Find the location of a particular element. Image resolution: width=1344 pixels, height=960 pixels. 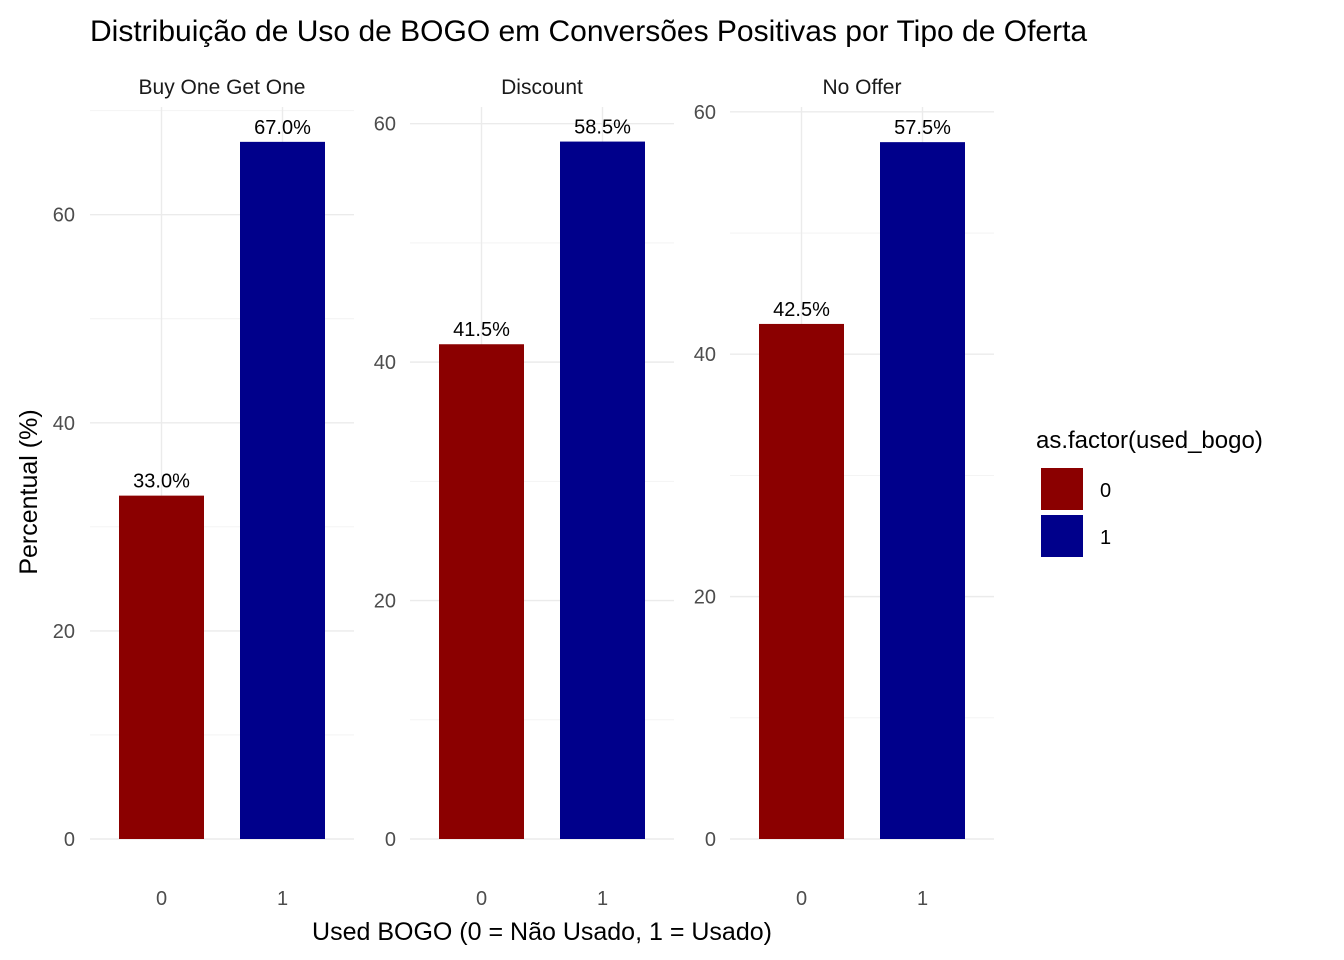

facet-title: Buy One Get One is located at coordinates (222, 87).